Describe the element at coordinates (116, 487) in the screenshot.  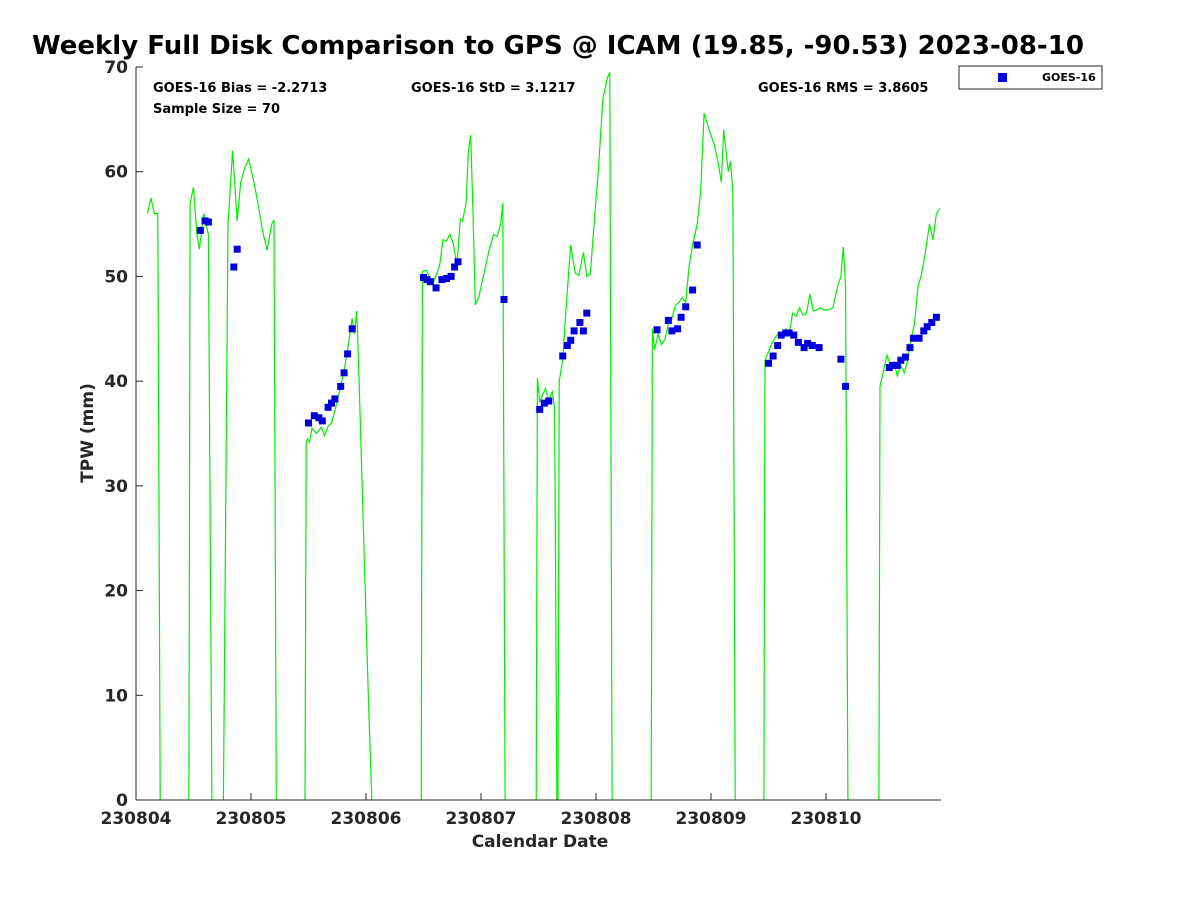
I see `y-tick-label: 30` at that location.